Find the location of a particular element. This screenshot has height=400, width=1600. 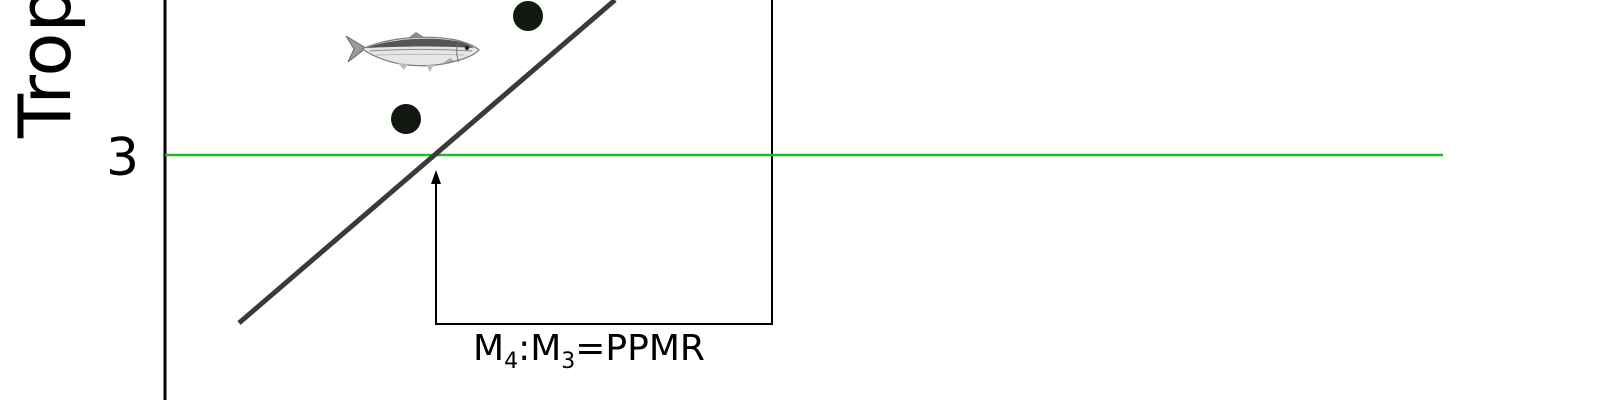

y-axis-label: Trophic is located at coordinates (45, 69).